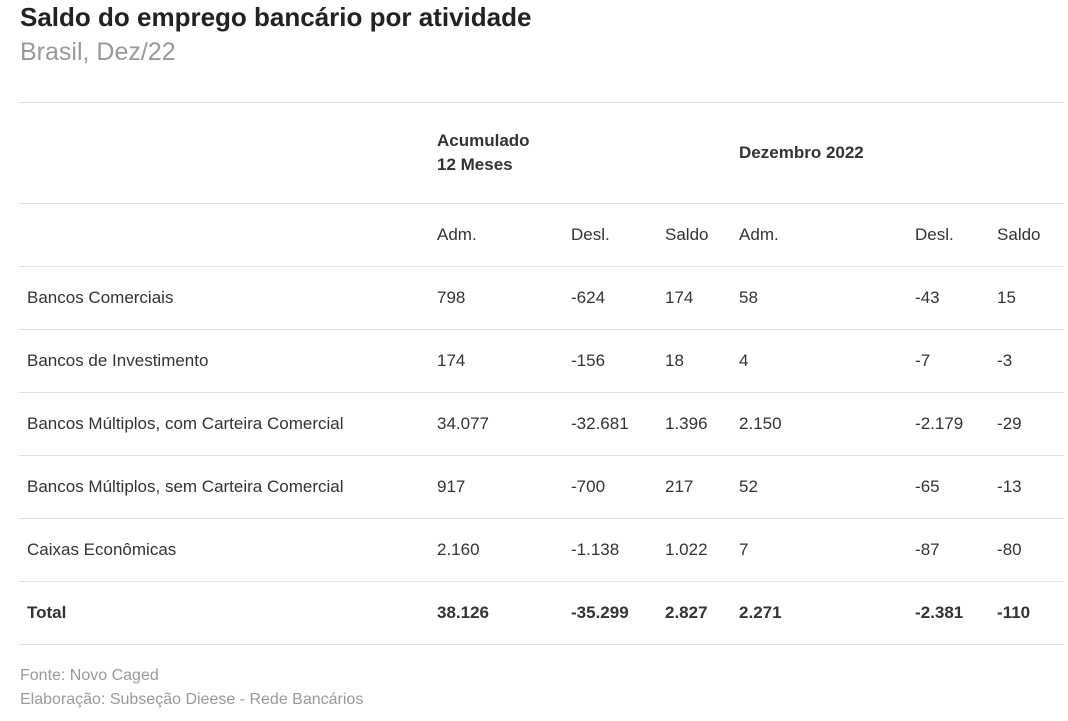 This screenshot has width=1068, height=721. What do you see at coordinates (618, 361) in the screenshot?
I see `table-cell: -156` at bounding box center [618, 361].